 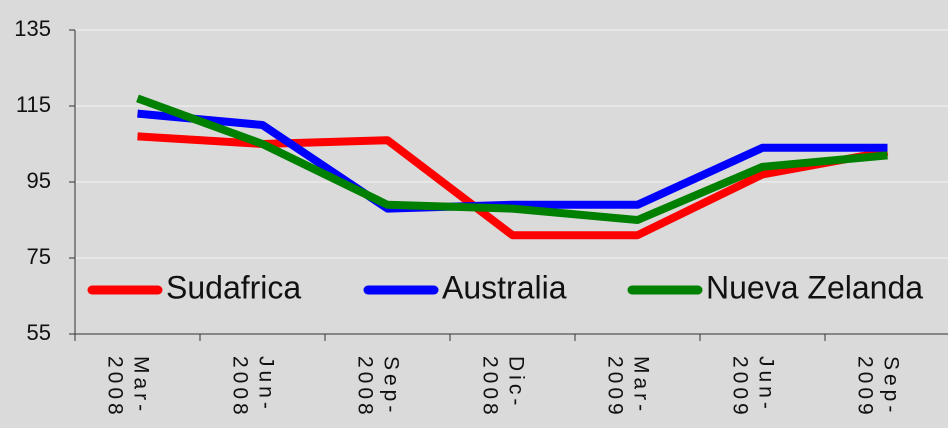 What do you see at coordinates (32, 28) in the screenshot?
I see `y-tick-label: 135` at bounding box center [32, 28].